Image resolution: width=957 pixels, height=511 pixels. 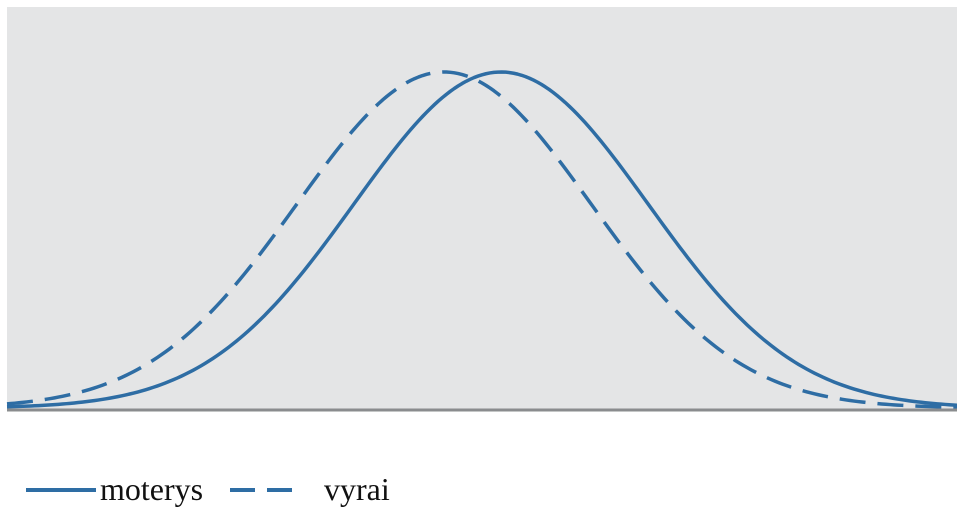 I want to click on legend-item-vyrai: vyrai, so click(x=310, y=489).